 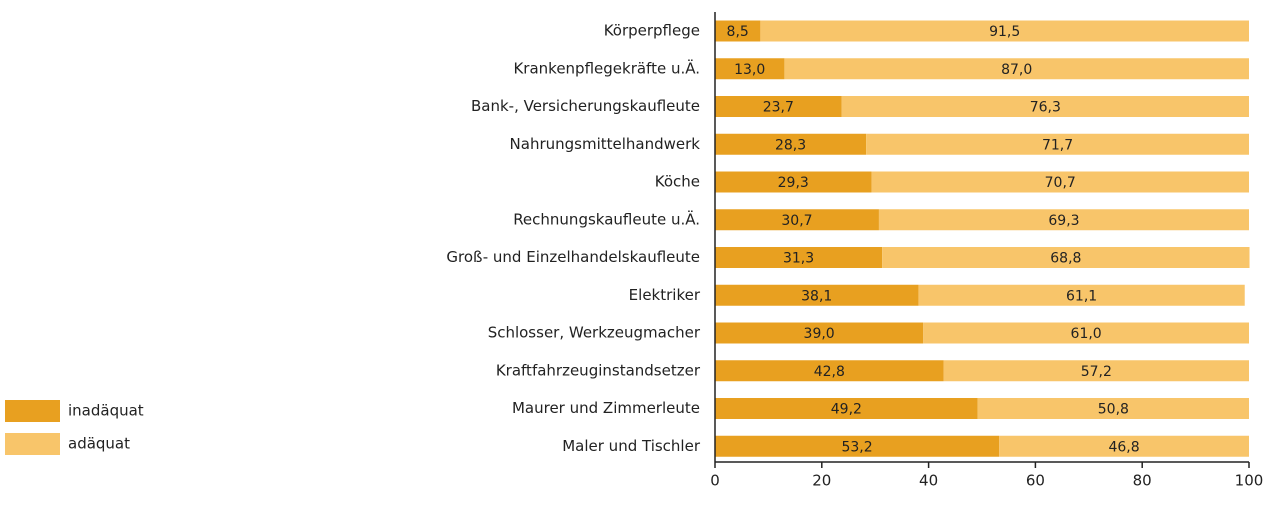 What do you see at coordinates (606, 67) in the screenshot?
I see `category-label: Krankenpflegekräfte u.Ä.` at bounding box center [606, 67].